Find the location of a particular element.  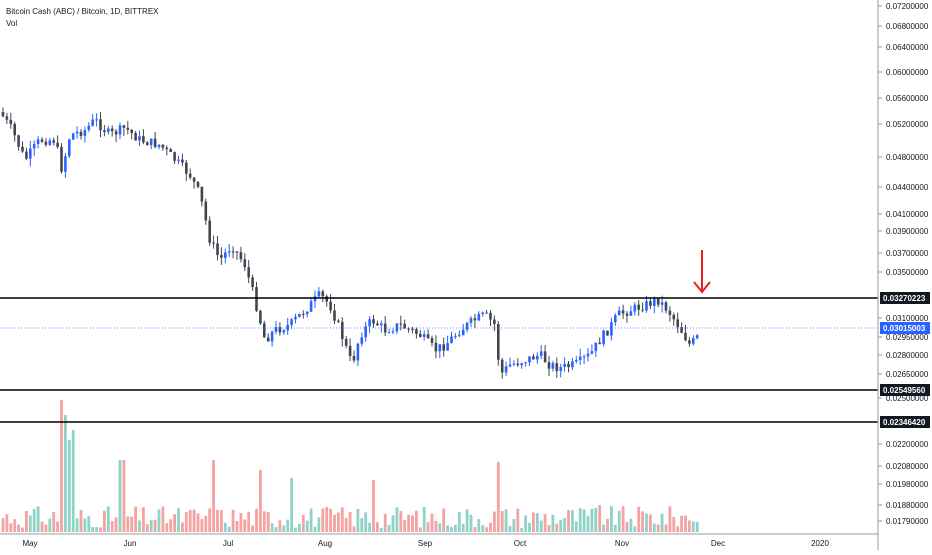

price-axis-tick-label: 0.04800000 is located at coordinates (907, 157).